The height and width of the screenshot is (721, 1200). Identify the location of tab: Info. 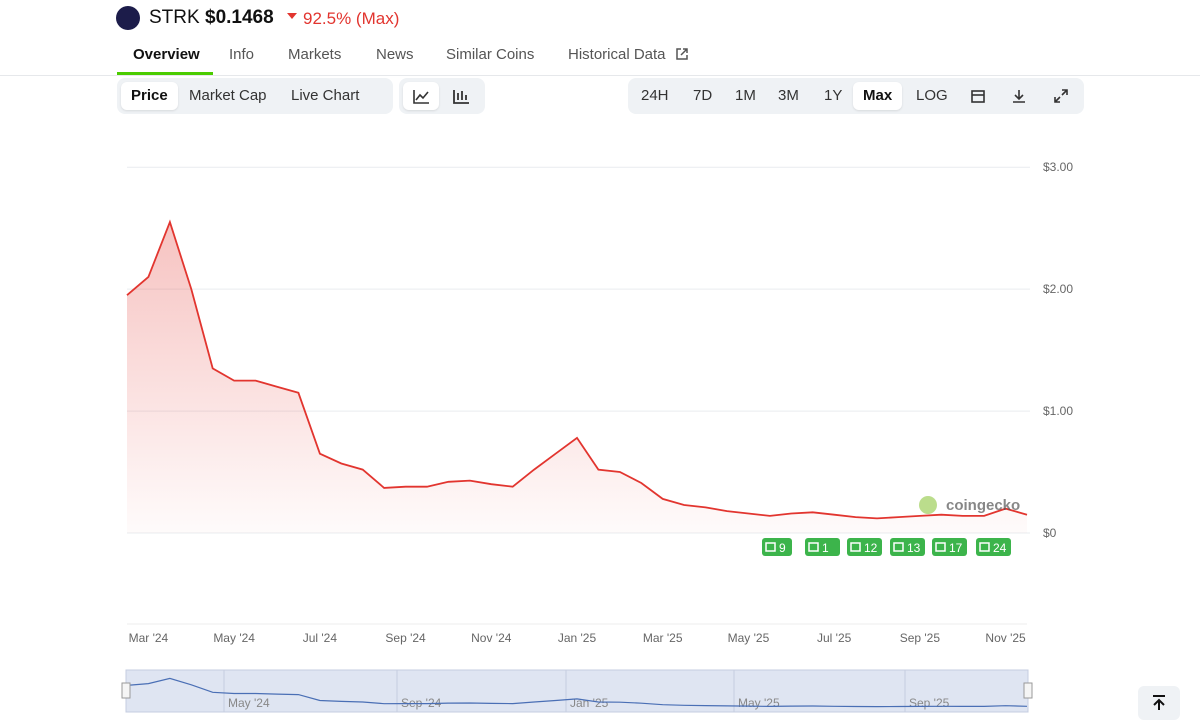
(242, 54).